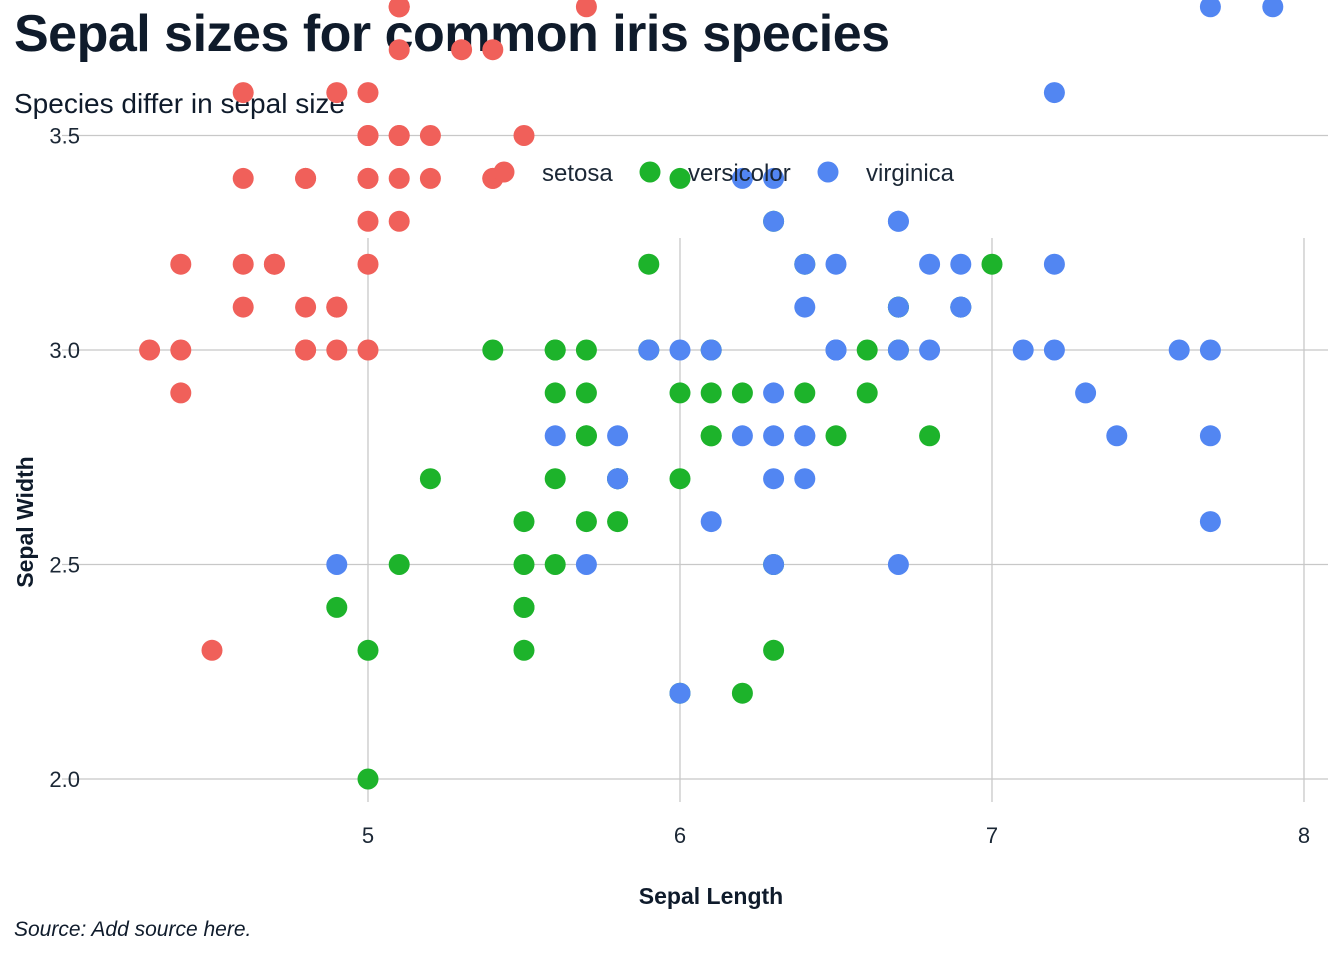 Image resolution: width=1344 pixels, height=960 pixels. What do you see at coordinates (577, 173) in the screenshot?
I see `legend-label-setosa: setosa` at bounding box center [577, 173].